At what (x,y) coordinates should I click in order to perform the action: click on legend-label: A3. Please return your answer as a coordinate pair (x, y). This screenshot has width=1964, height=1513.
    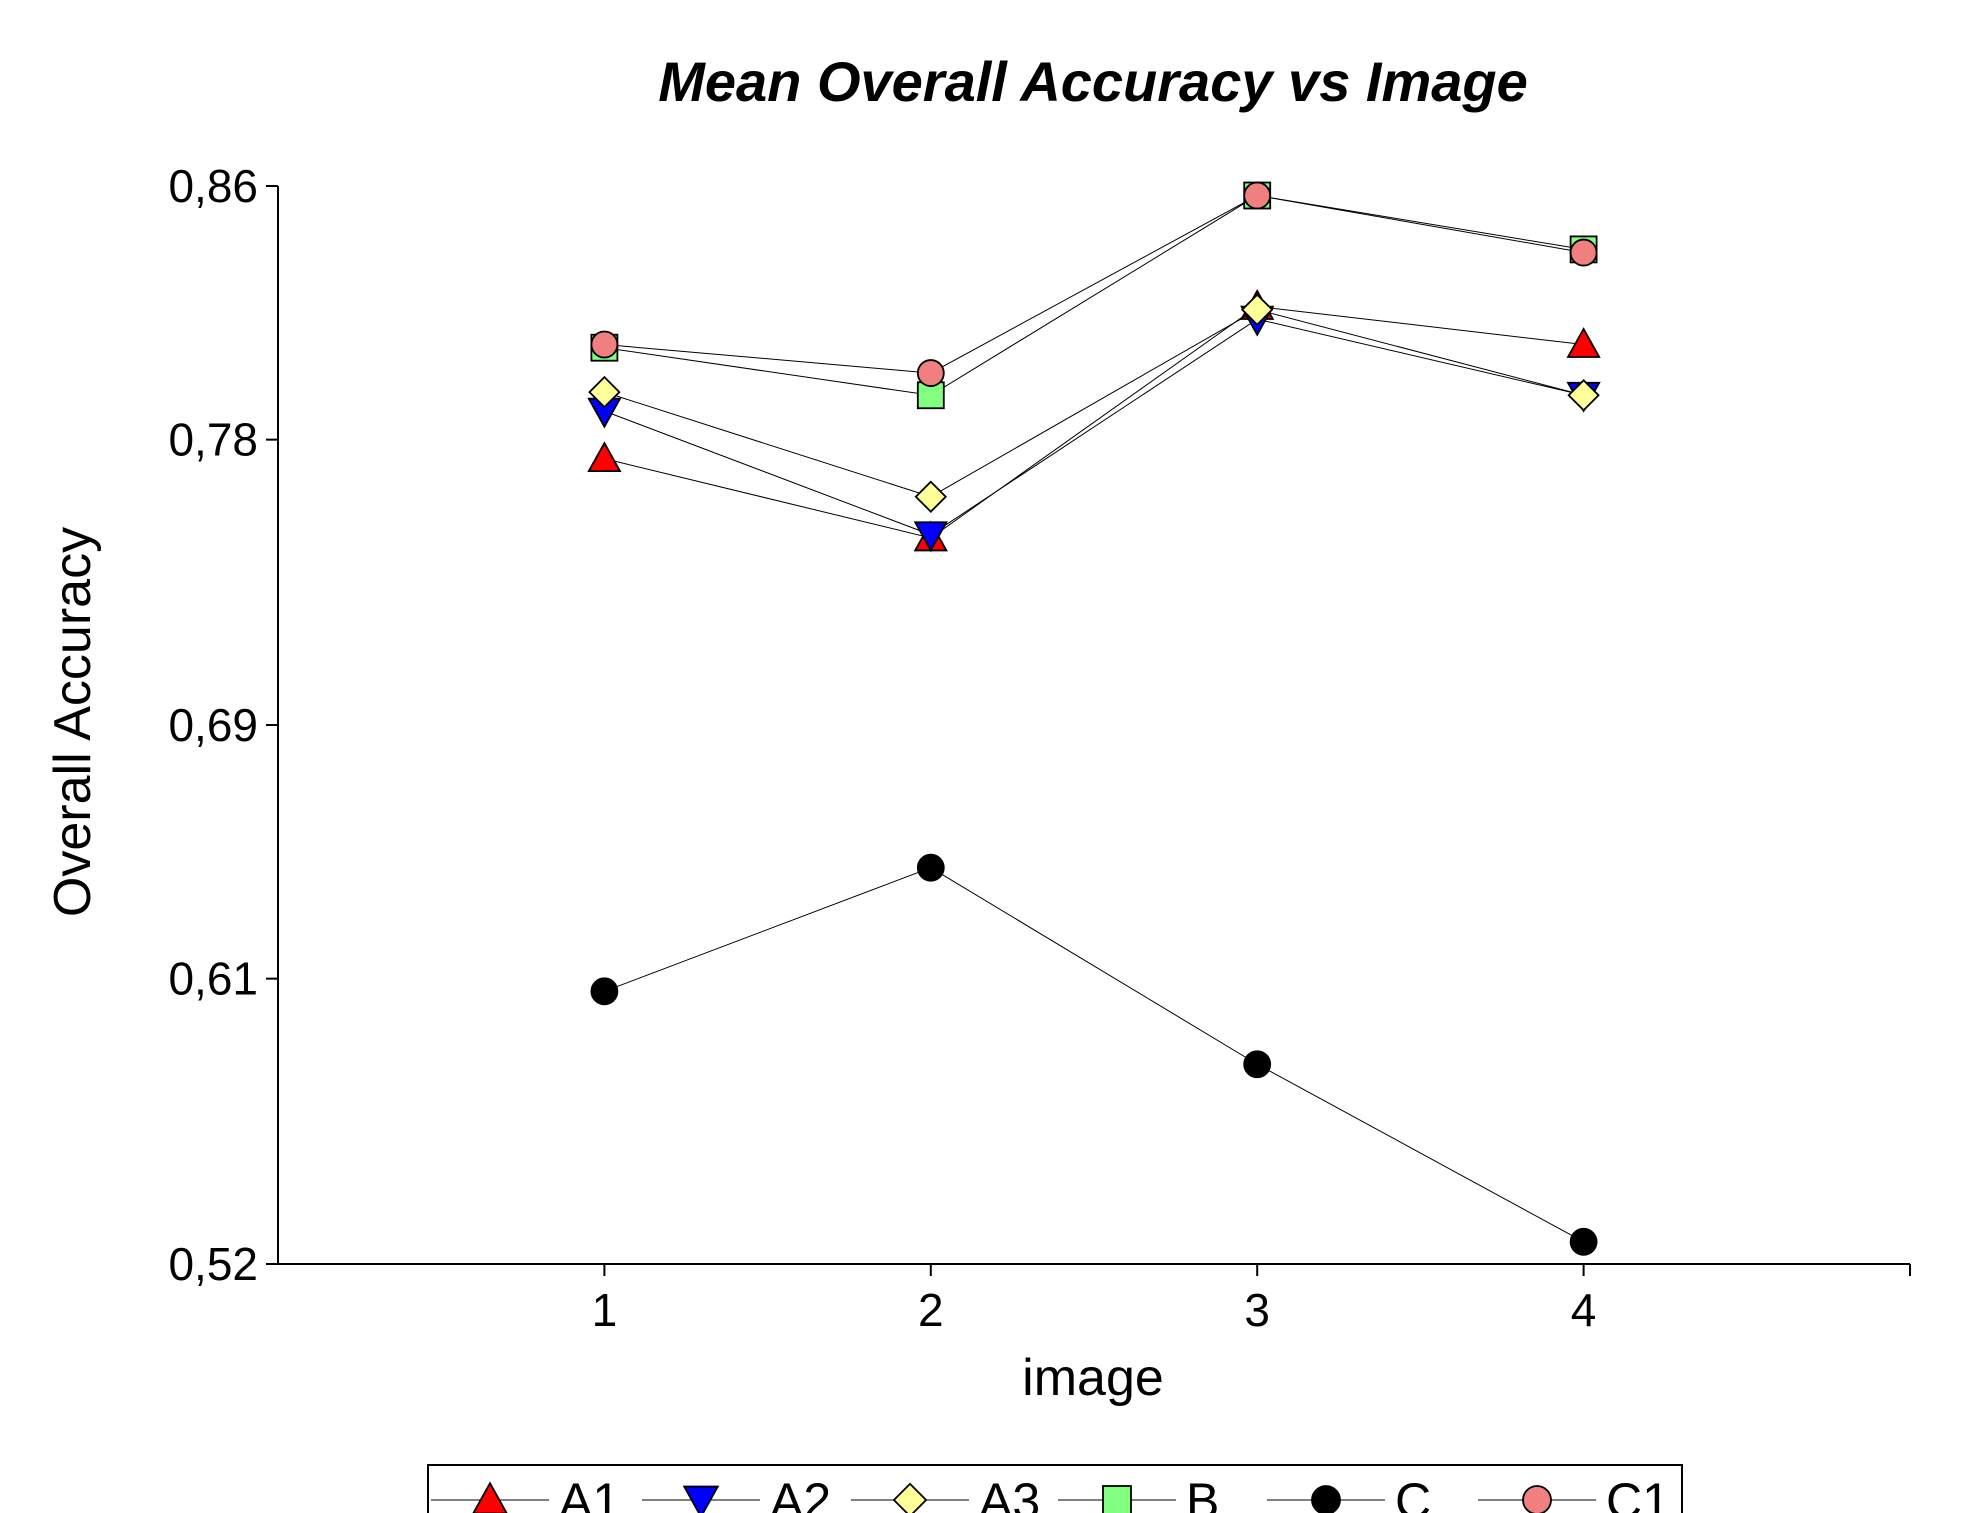
    Looking at the image, I should click on (1009, 1493).